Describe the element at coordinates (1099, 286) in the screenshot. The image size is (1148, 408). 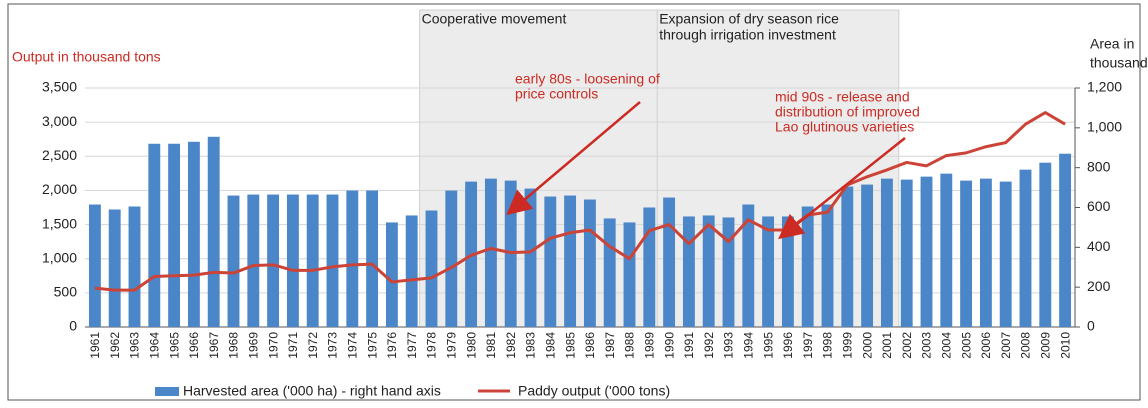
I see `y2-tick-label: 200` at that location.